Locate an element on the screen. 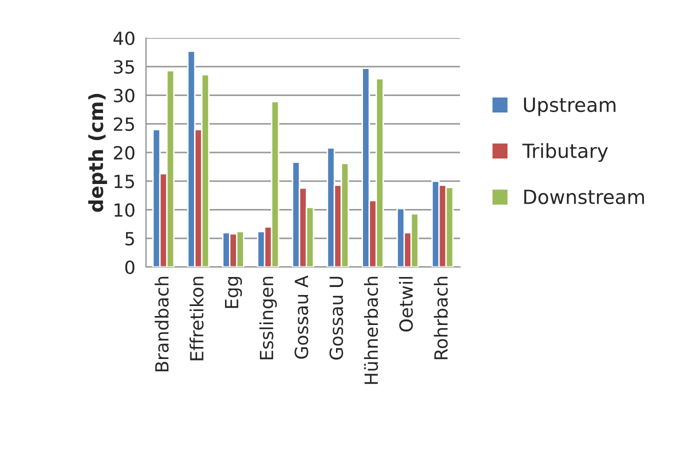 Image resolution: width=696 pixels, height=459 pixels. y-tick-label: 30 is located at coordinates (124, 95).